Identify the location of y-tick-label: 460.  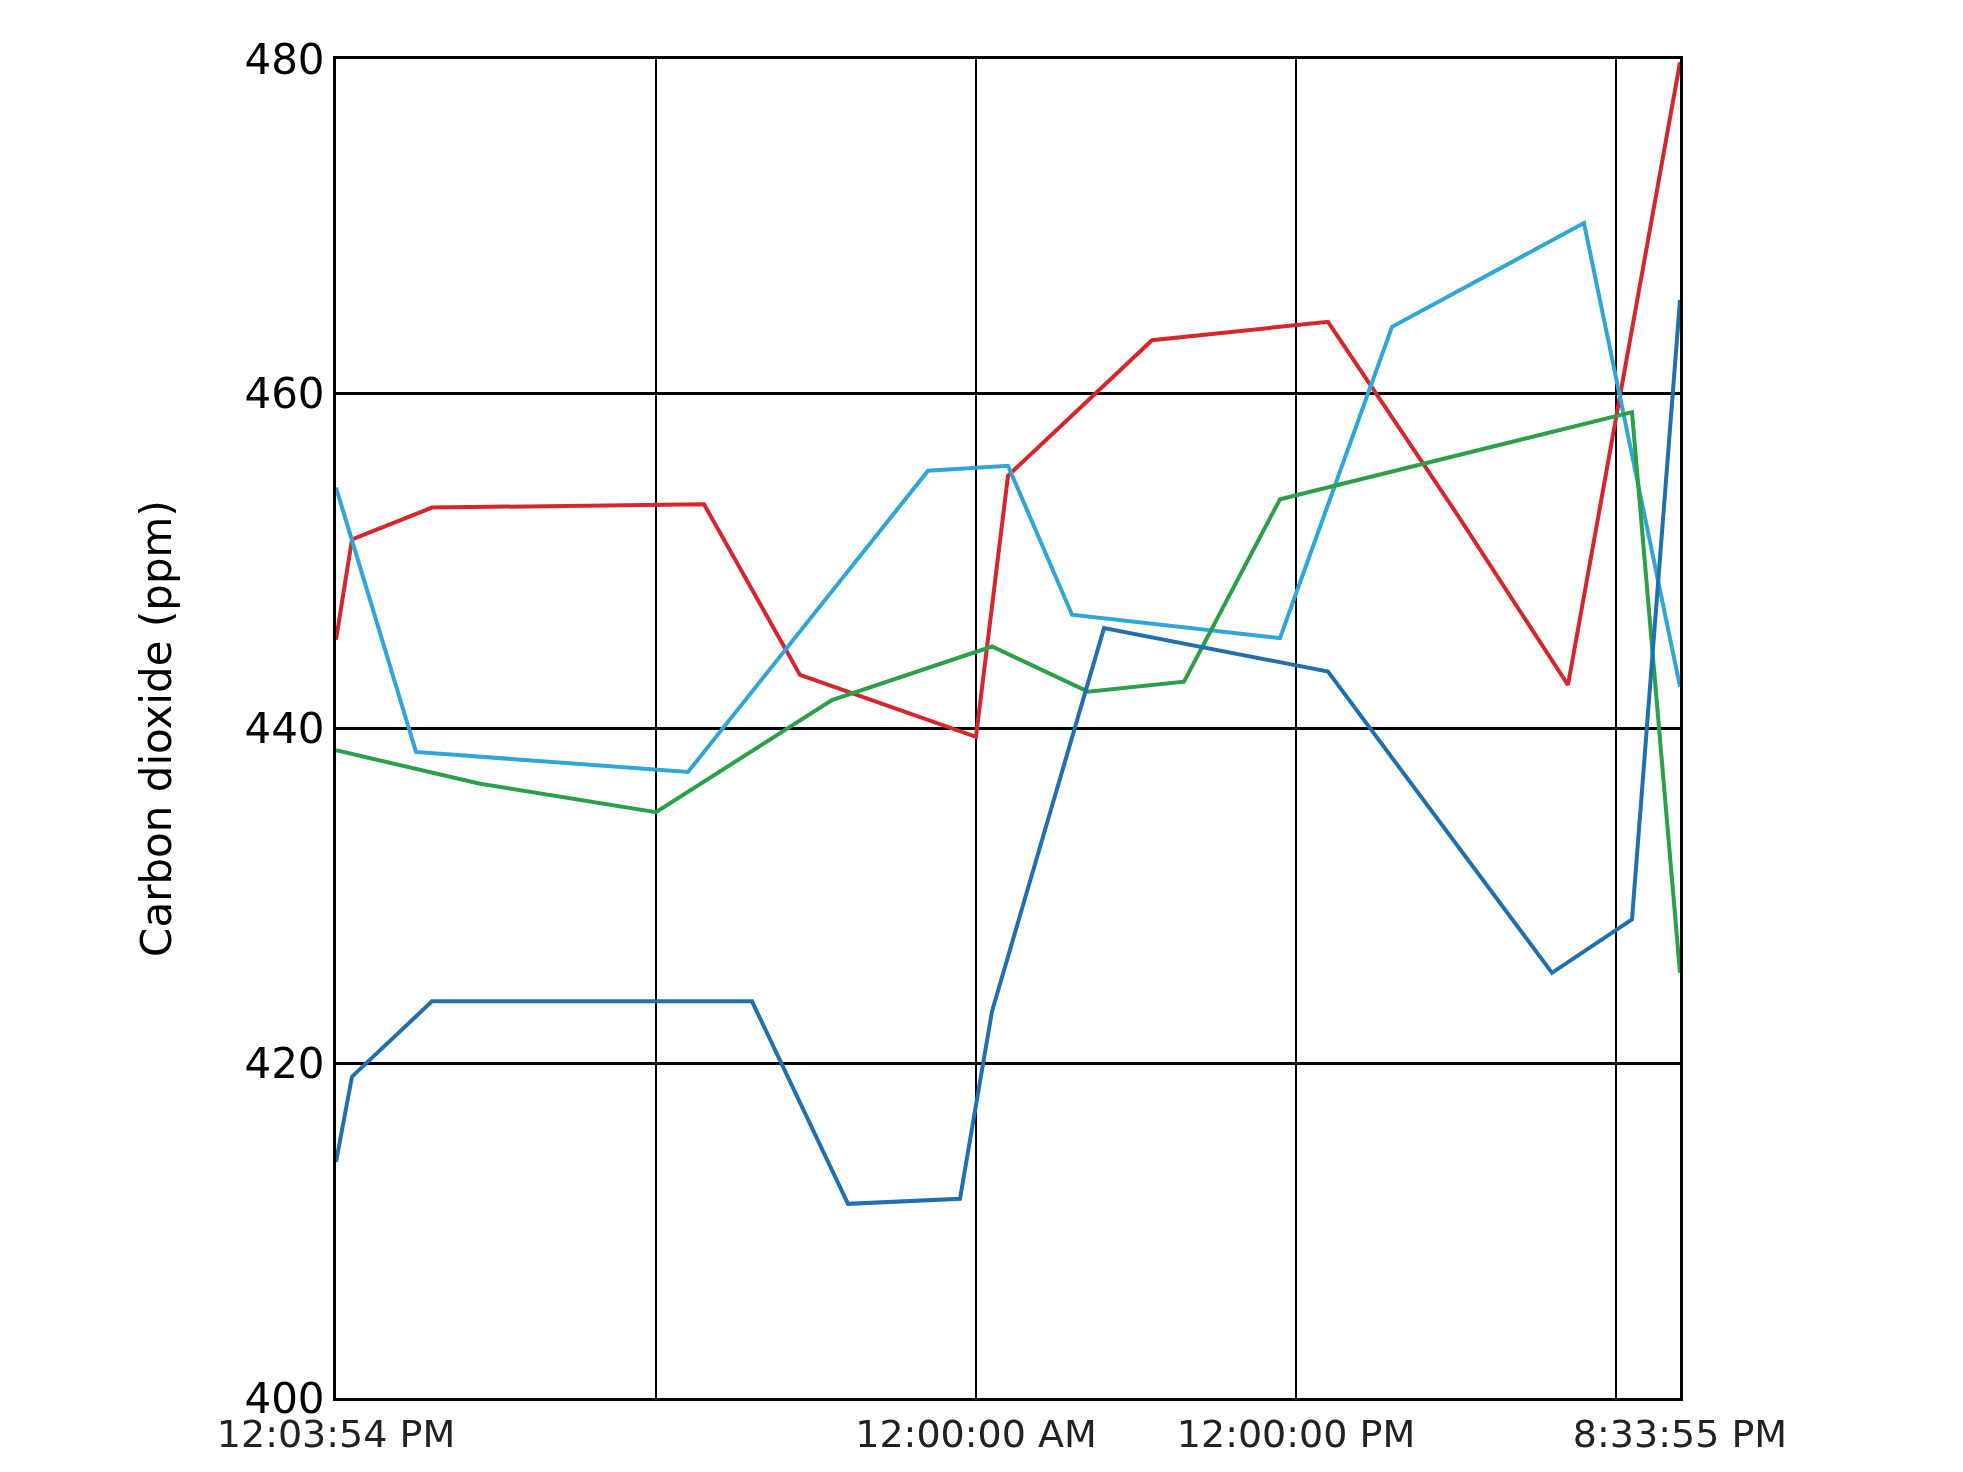
(284, 394).